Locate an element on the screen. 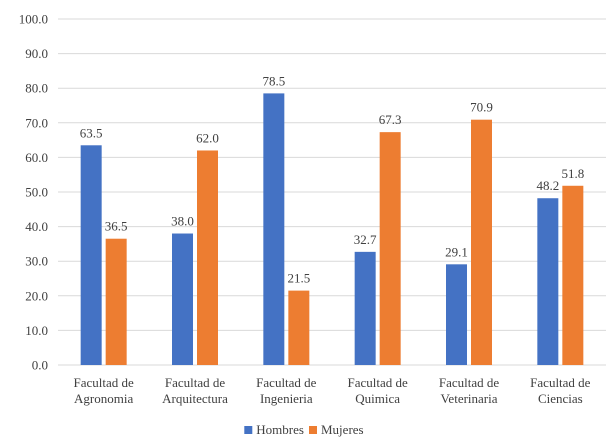  y-tick-label: 80.0 is located at coordinates (36, 88).